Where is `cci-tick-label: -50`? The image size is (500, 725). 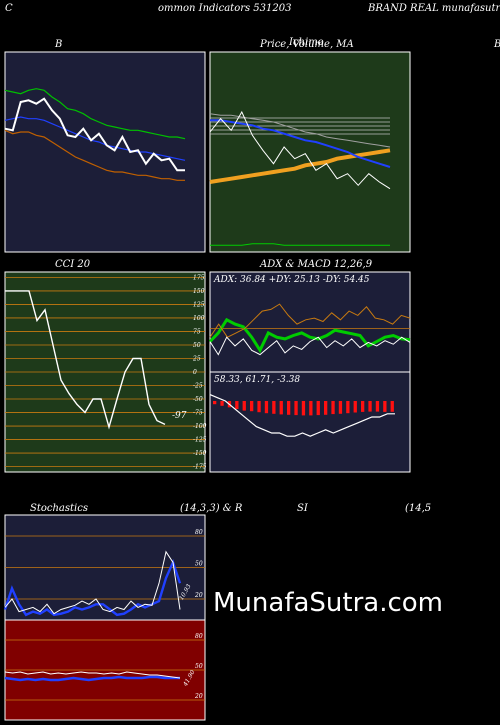 cci-tick-label: -50 is located at coordinates (198, 399).